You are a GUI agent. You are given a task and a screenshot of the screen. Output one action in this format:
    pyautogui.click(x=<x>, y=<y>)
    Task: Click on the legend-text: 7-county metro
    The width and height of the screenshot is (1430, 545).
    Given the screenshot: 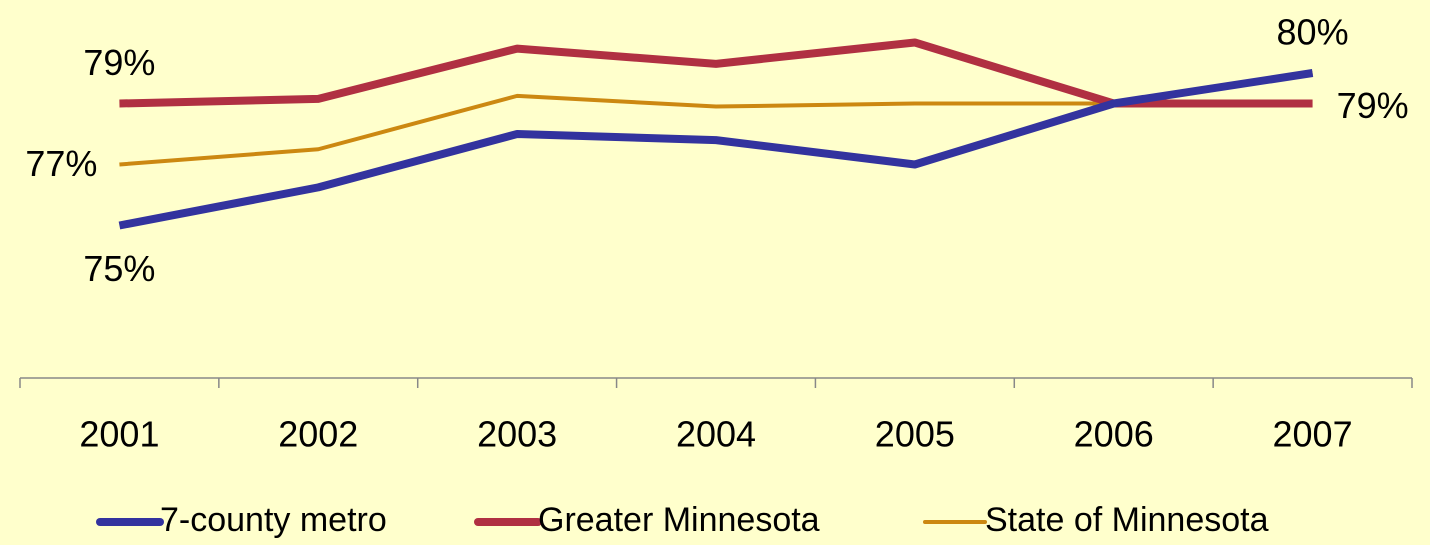 What is the action you would take?
    pyautogui.click(x=273, y=520)
    